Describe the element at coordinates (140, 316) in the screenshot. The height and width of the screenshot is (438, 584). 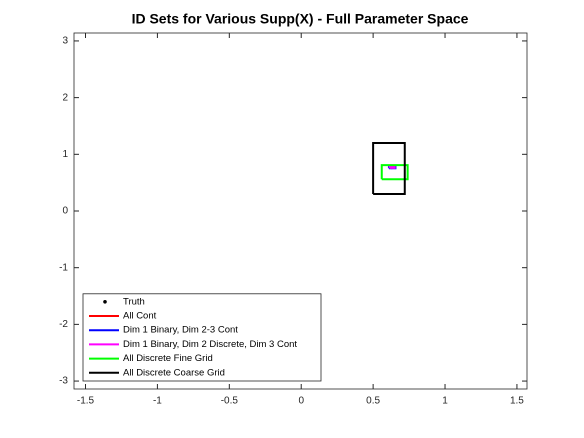
I see `legend-label: All Cont` at that location.